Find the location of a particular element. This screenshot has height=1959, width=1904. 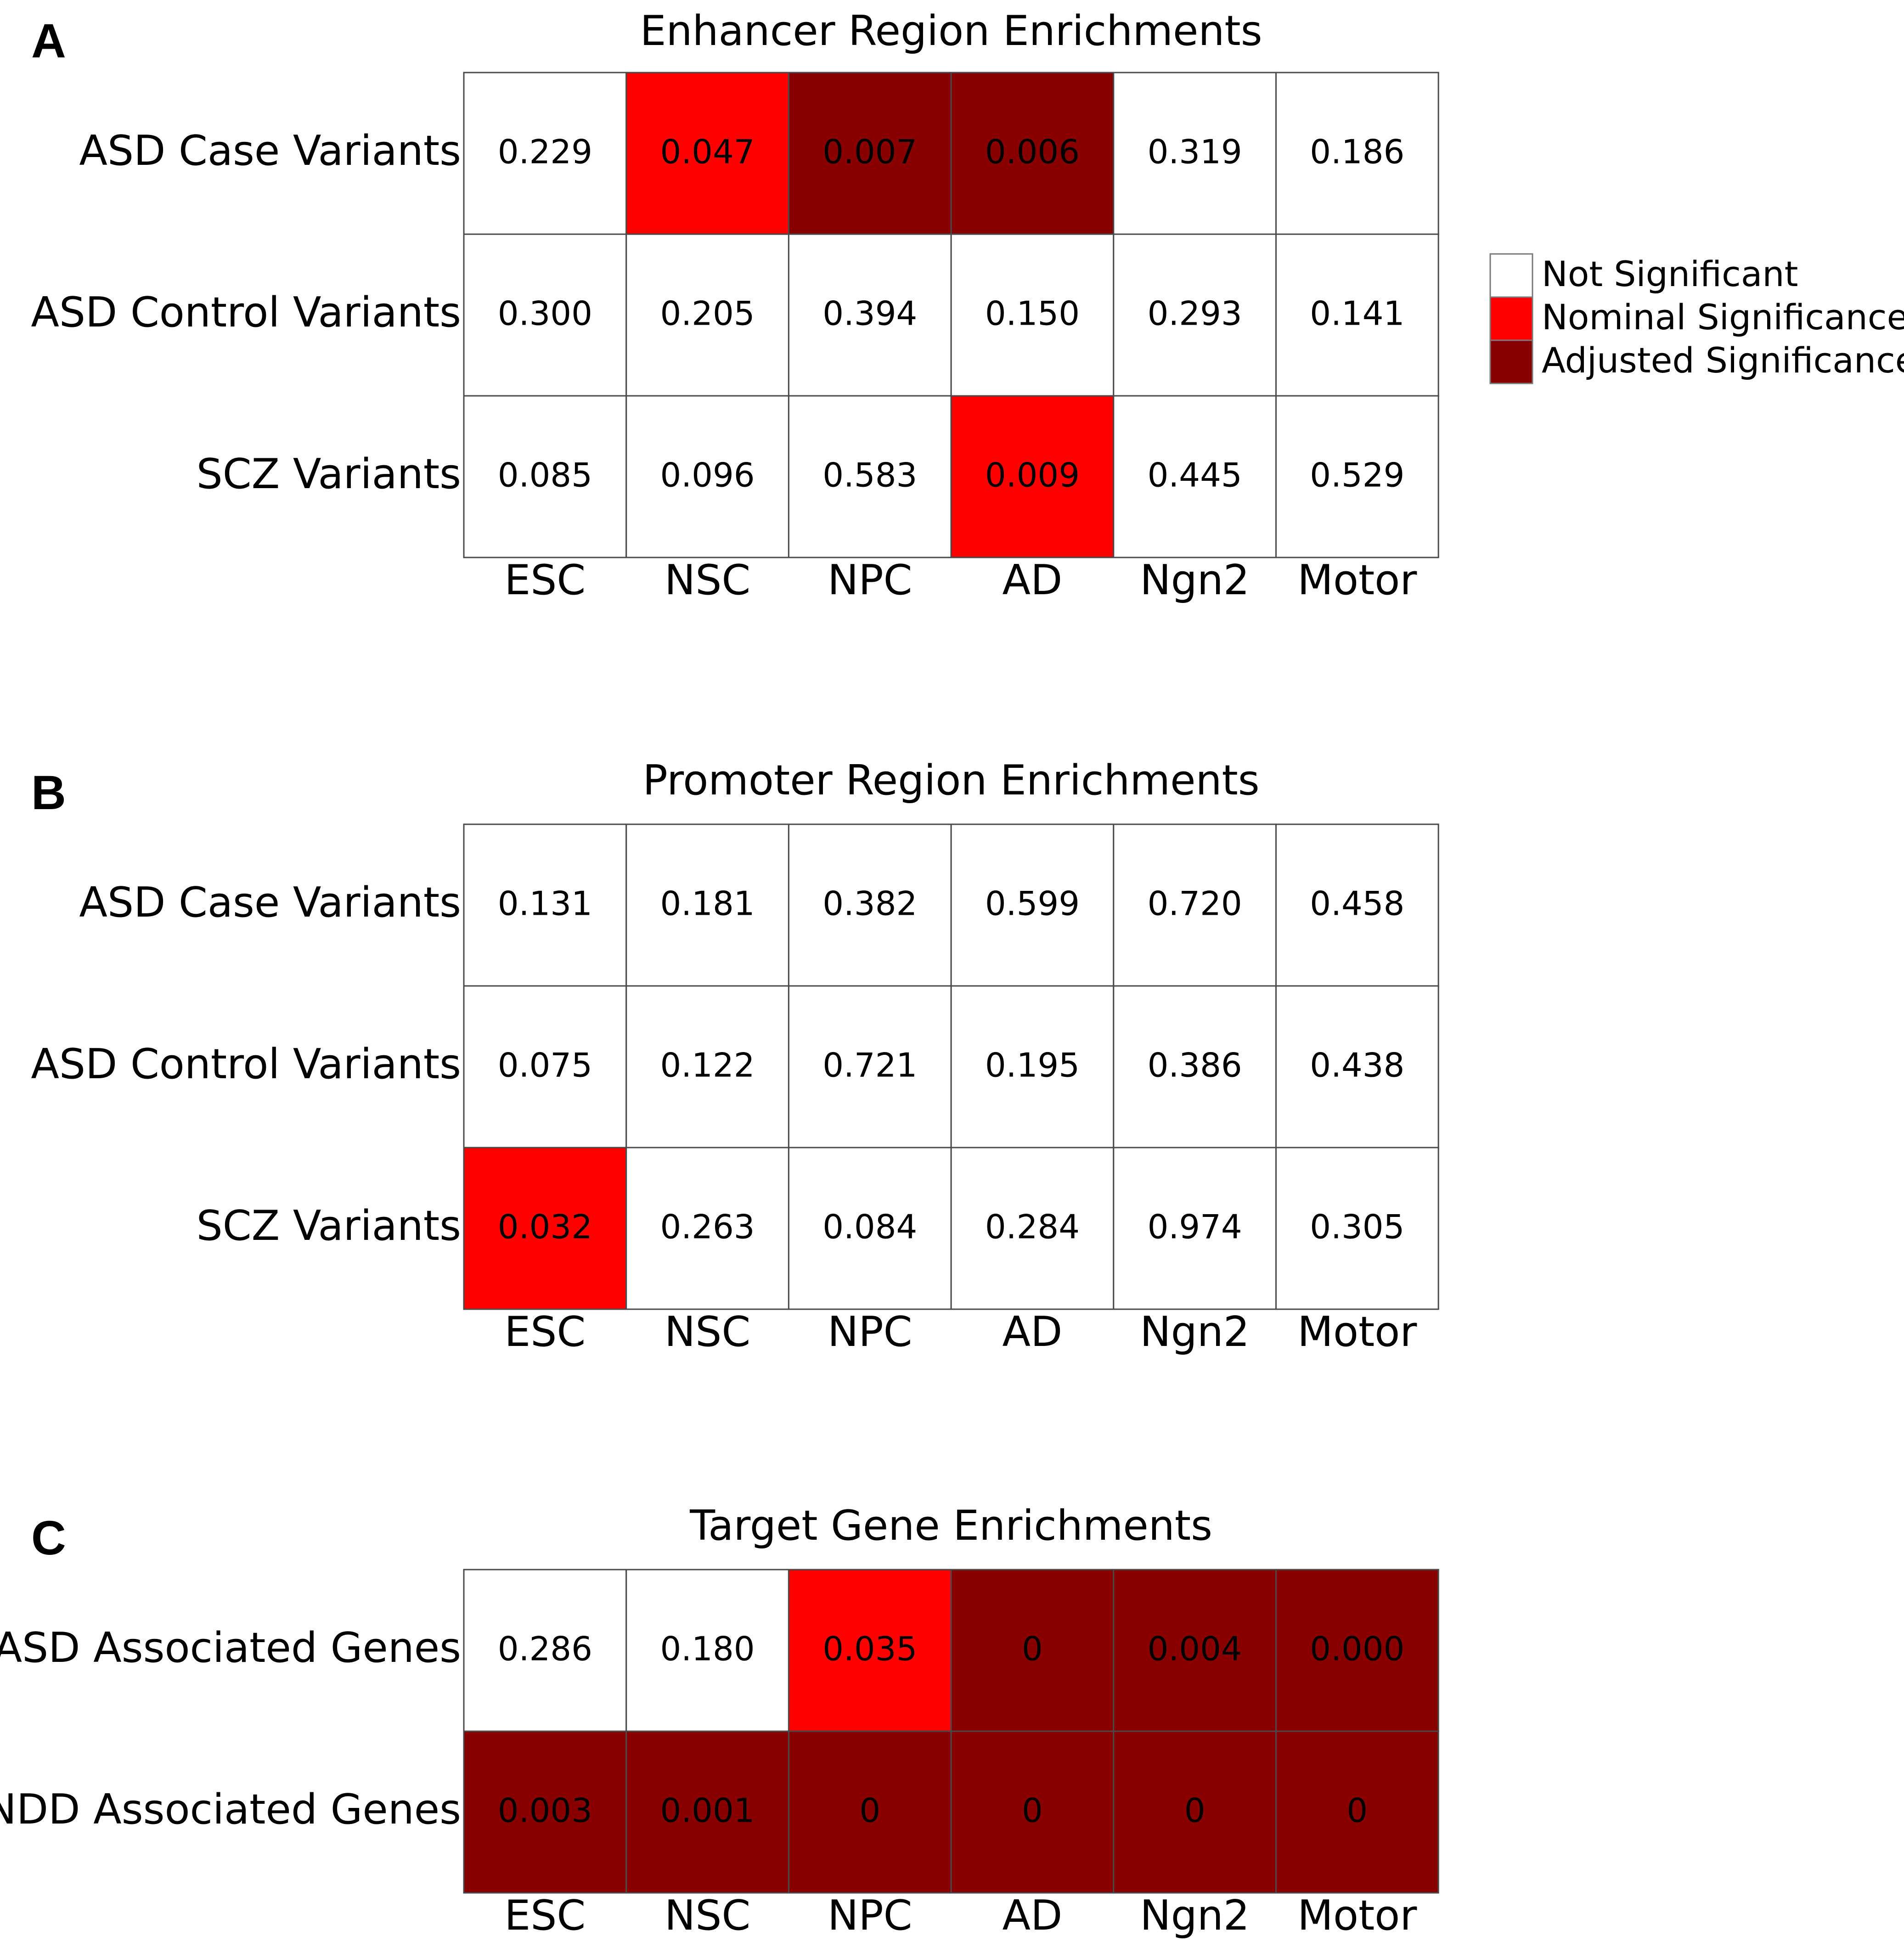

cell-value-label: 0.382 is located at coordinates (869, 903).